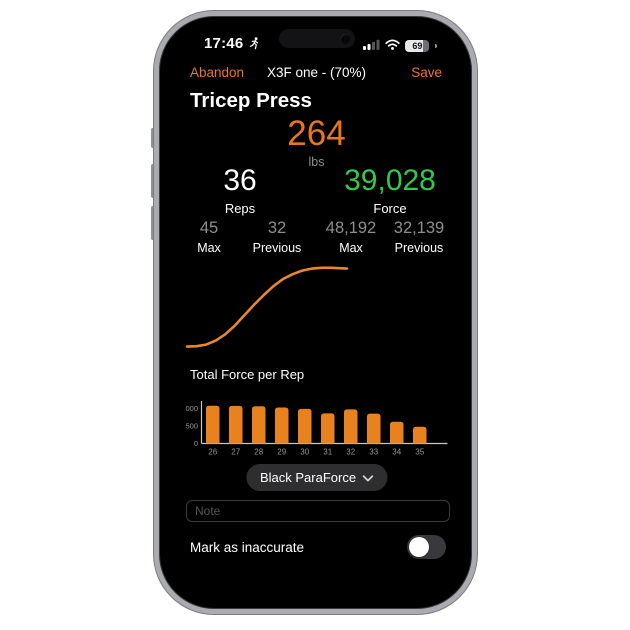  Describe the element at coordinates (304, 452) in the screenshot. I see `svg-text: 30` at that location.